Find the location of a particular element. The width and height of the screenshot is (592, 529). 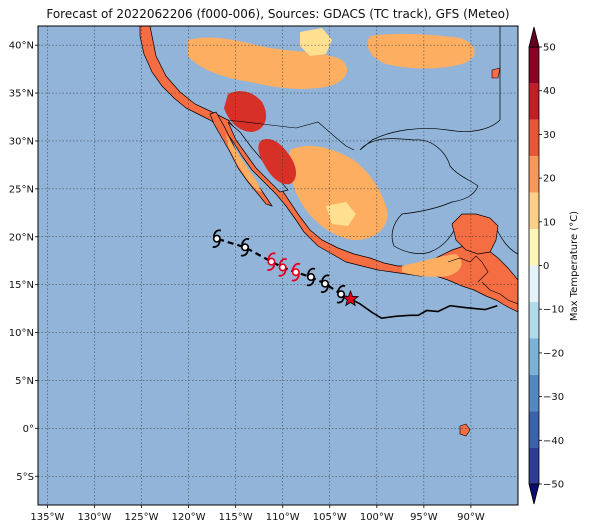

warm-zone-northeast is located at coordinates (421, 51).